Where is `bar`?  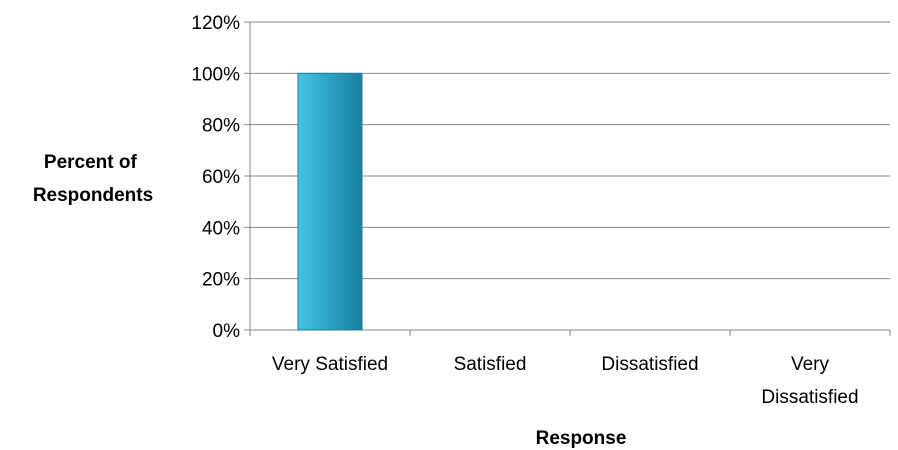
bar is located at coordinates (330, 201).